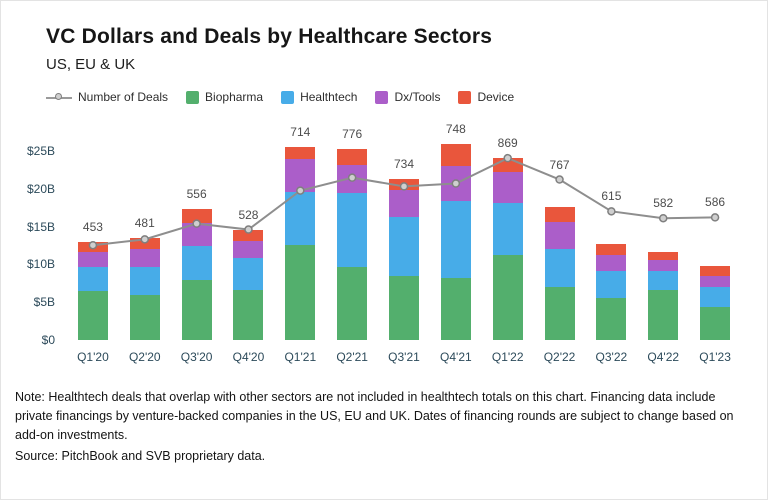 Image resolution: width=768 pixels, height=500 pixels. What do you see at coordinates (40, 188) in the screenshot?
I see `y-axis-label: $20B` at bounding box center [40, 188].